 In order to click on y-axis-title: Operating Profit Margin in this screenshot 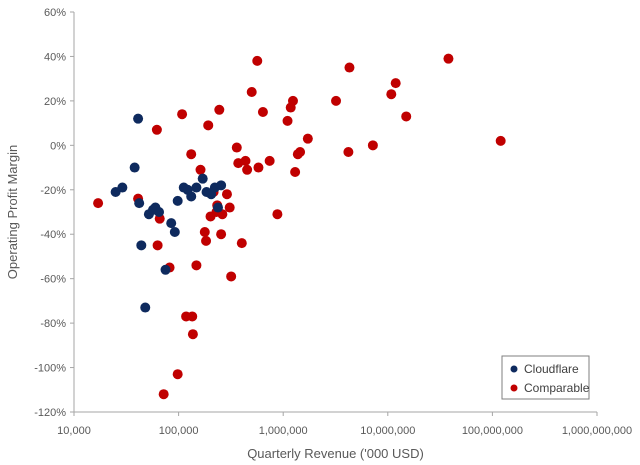, I will do `click(12, 212)`.